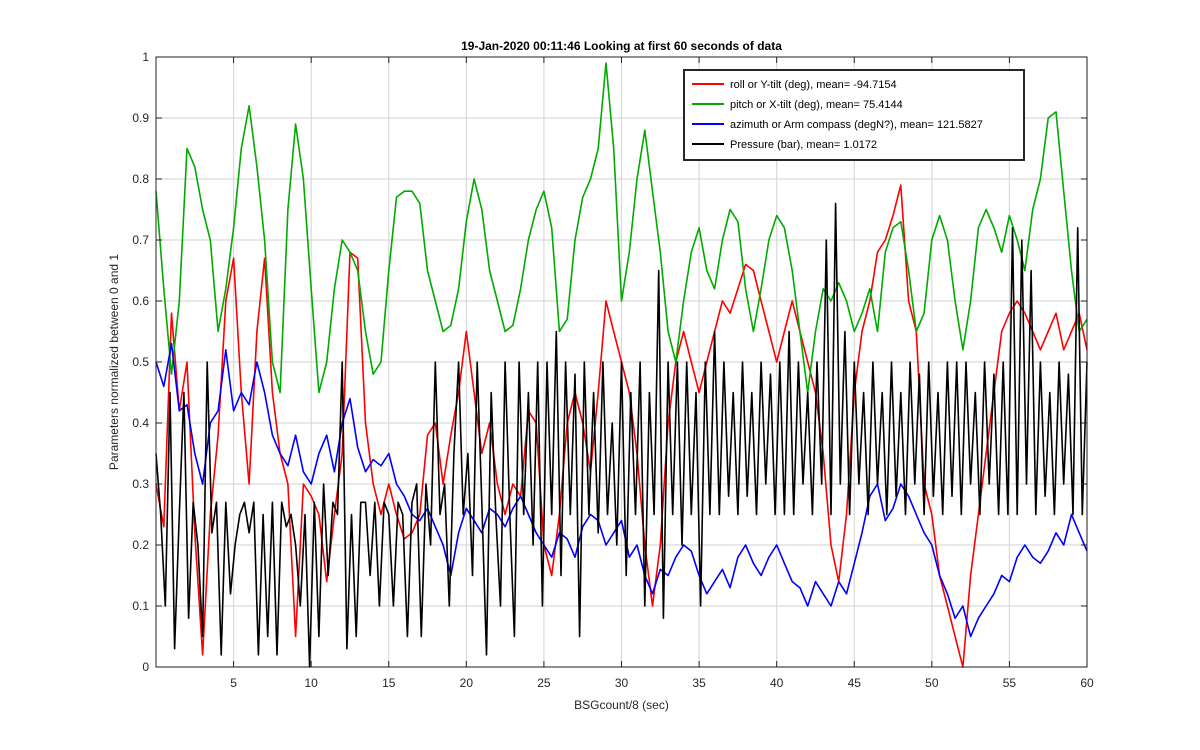  Describe the element at coordinates (140, 301) in the screenshot. I see `y-tick-label: 0.6` at that location.